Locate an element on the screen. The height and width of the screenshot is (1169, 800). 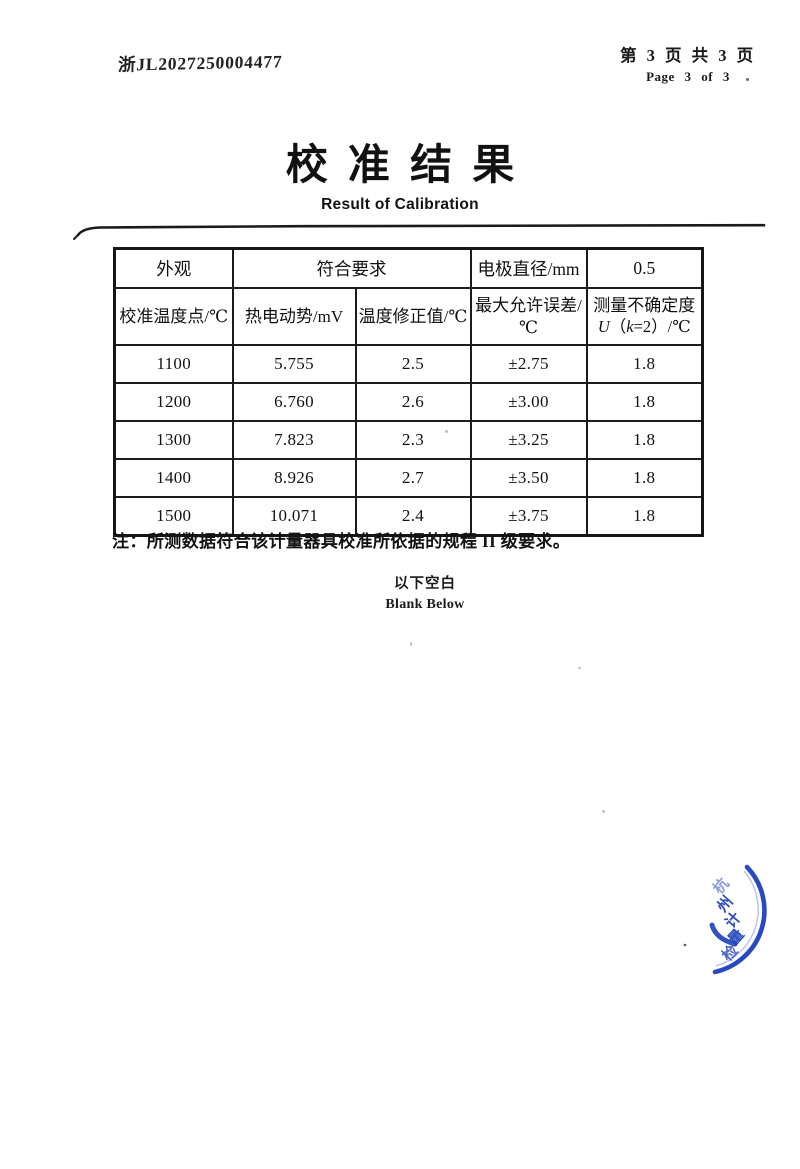
table-cell: 1500 is located at coordinates (173, 516).